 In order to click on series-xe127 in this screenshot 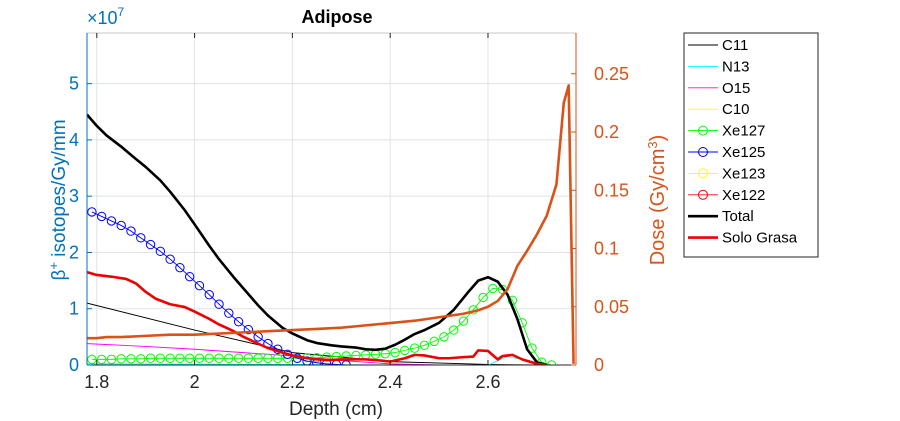, I will do `click(322, 324)`.